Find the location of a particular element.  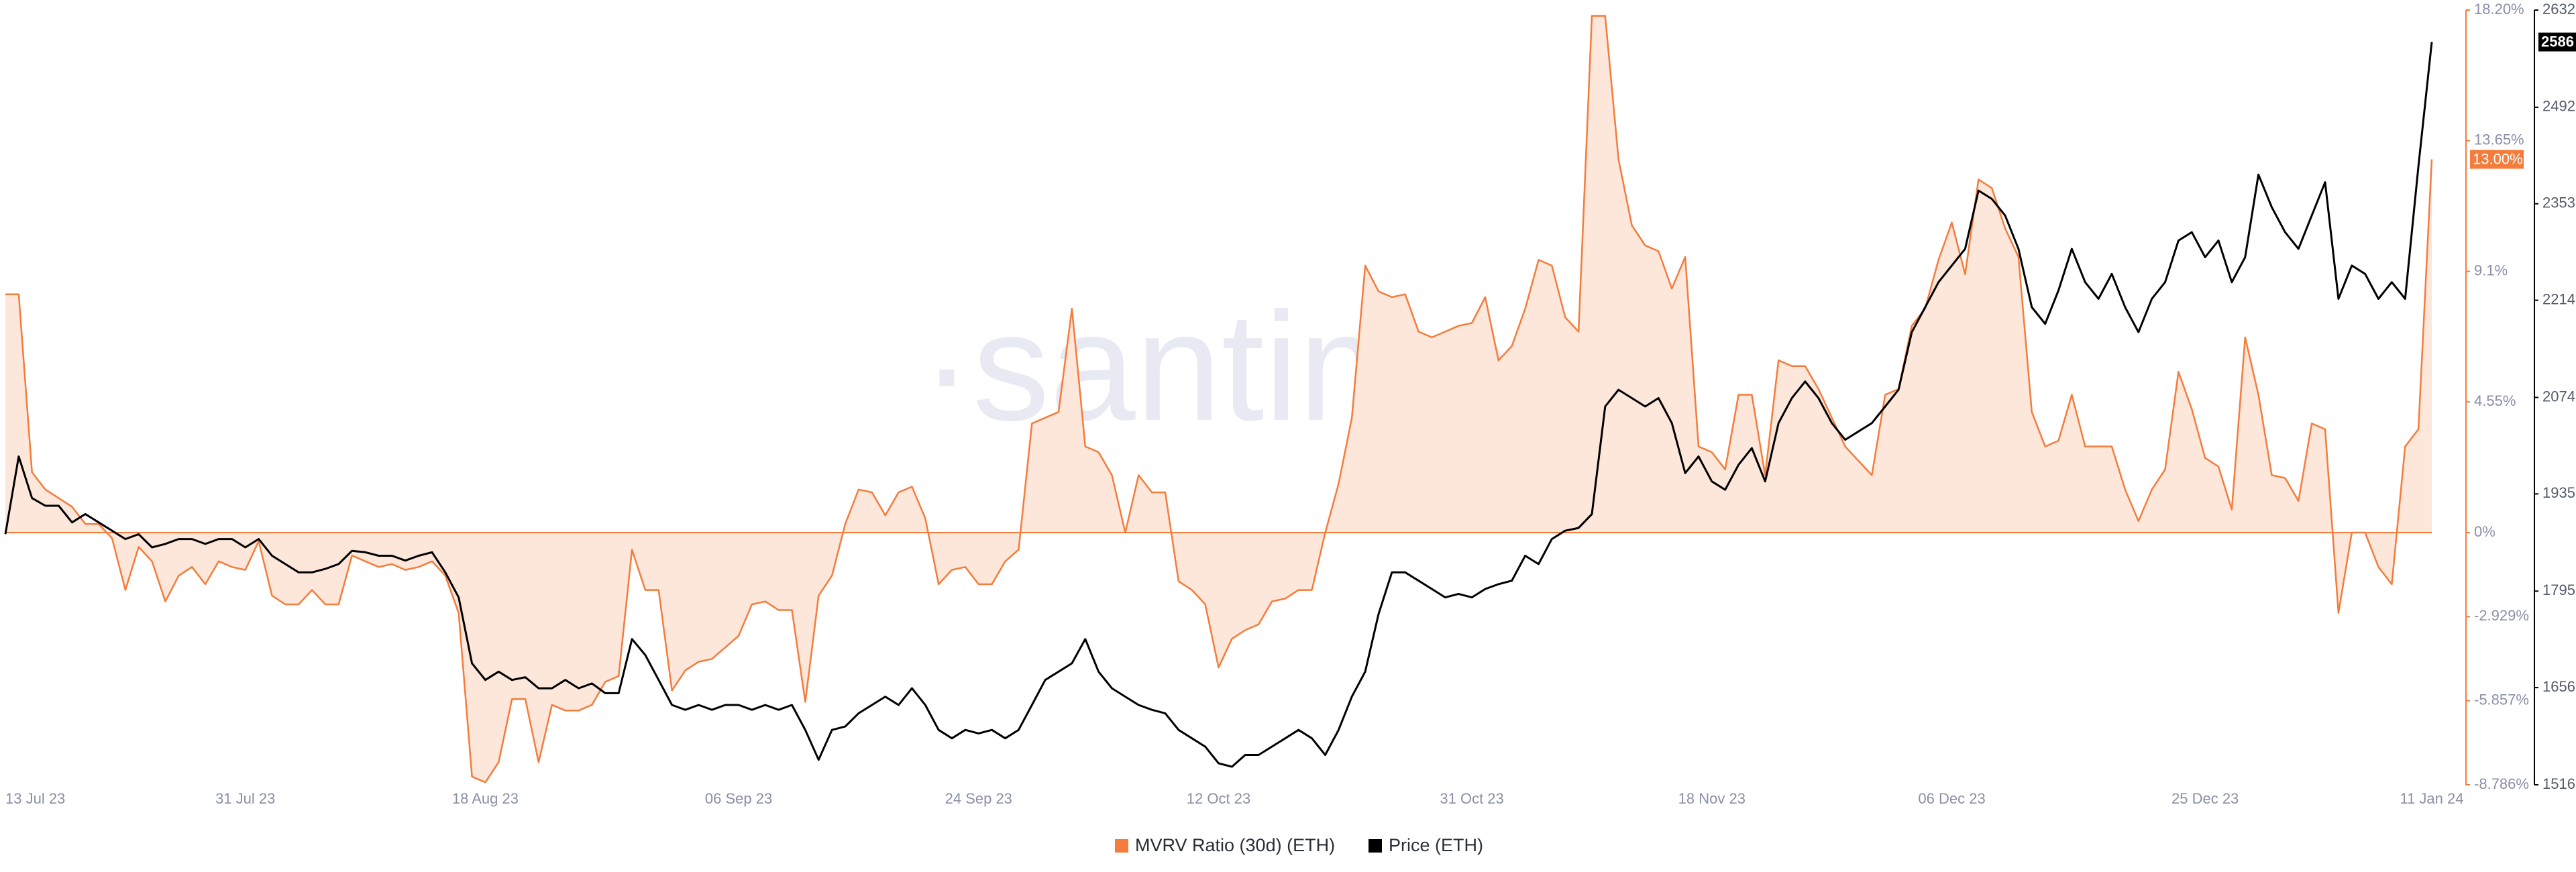

x-tick-label: 12 Oct 23 is located at coordinates (1218, 798).